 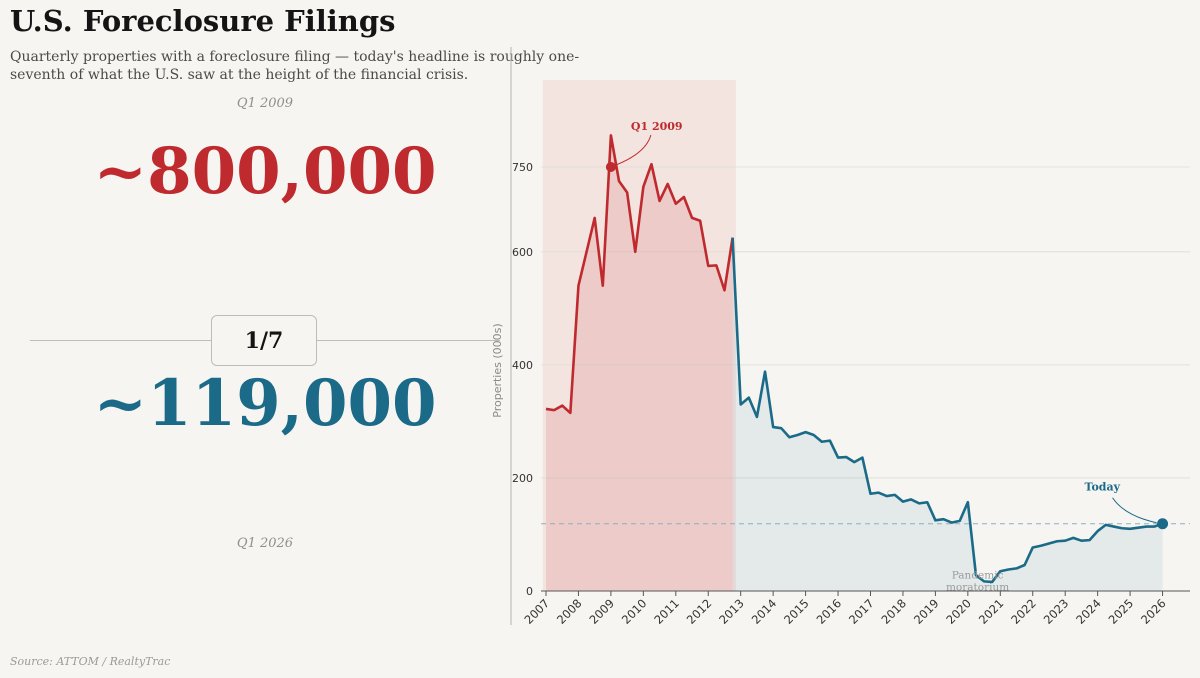 What do you see at coordinates (958, 611) in the screenshot?
I see `x-tick-label: 2020` at bounding box center [958, 611].